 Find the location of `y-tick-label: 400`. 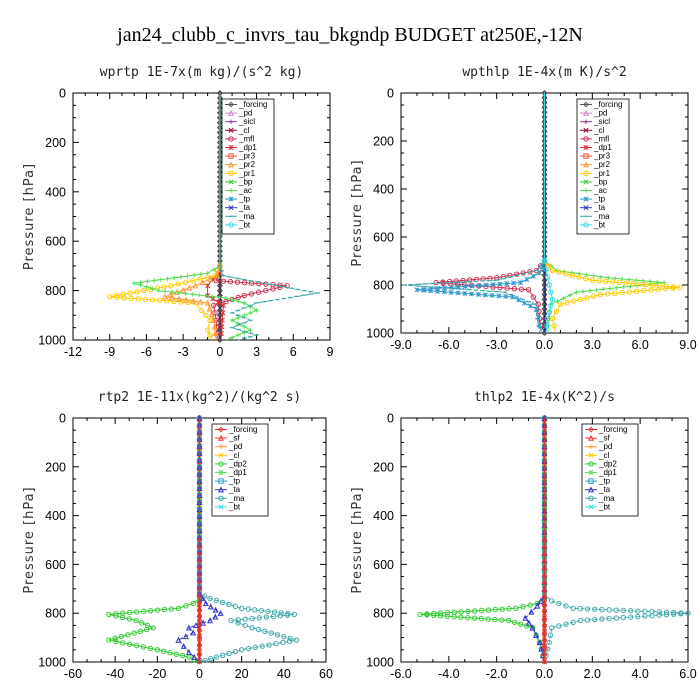

y-tick-label: 400 is located at coordinates (55, 516).